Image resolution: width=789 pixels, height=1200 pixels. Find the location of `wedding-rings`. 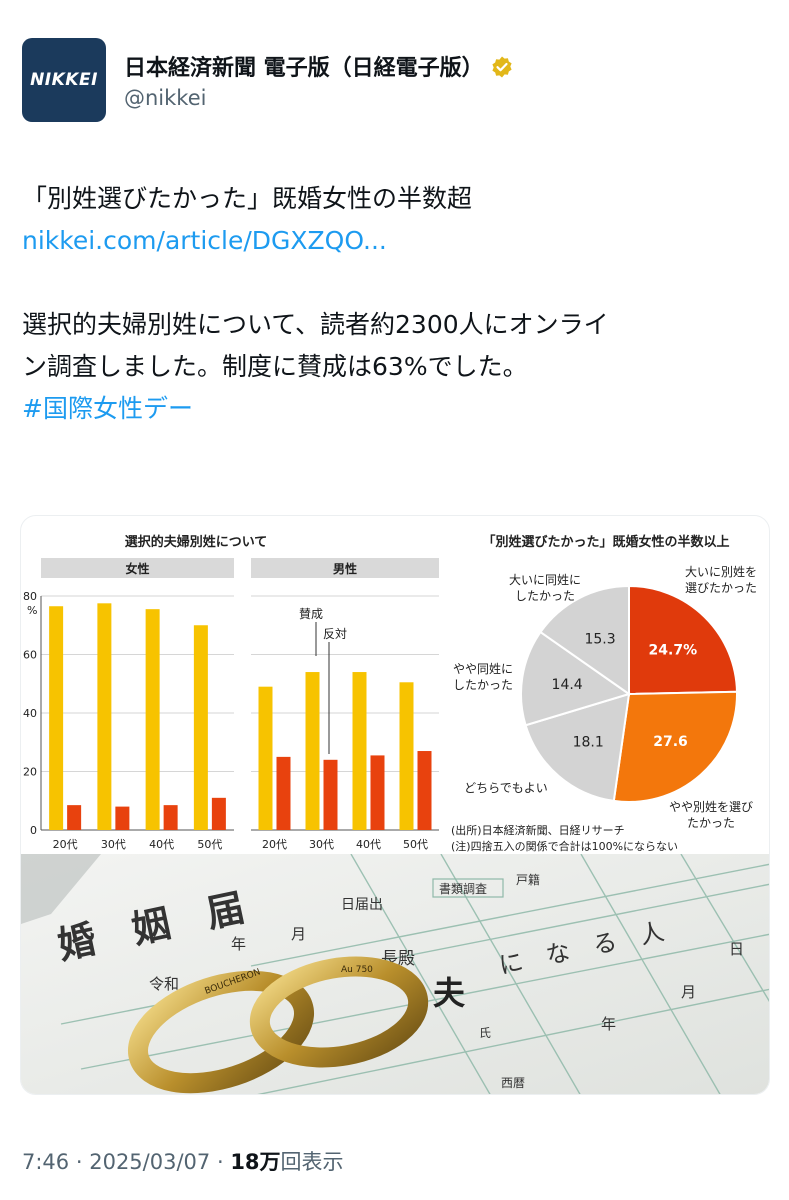

wedding-rings is located at coordinates (278, 1025).